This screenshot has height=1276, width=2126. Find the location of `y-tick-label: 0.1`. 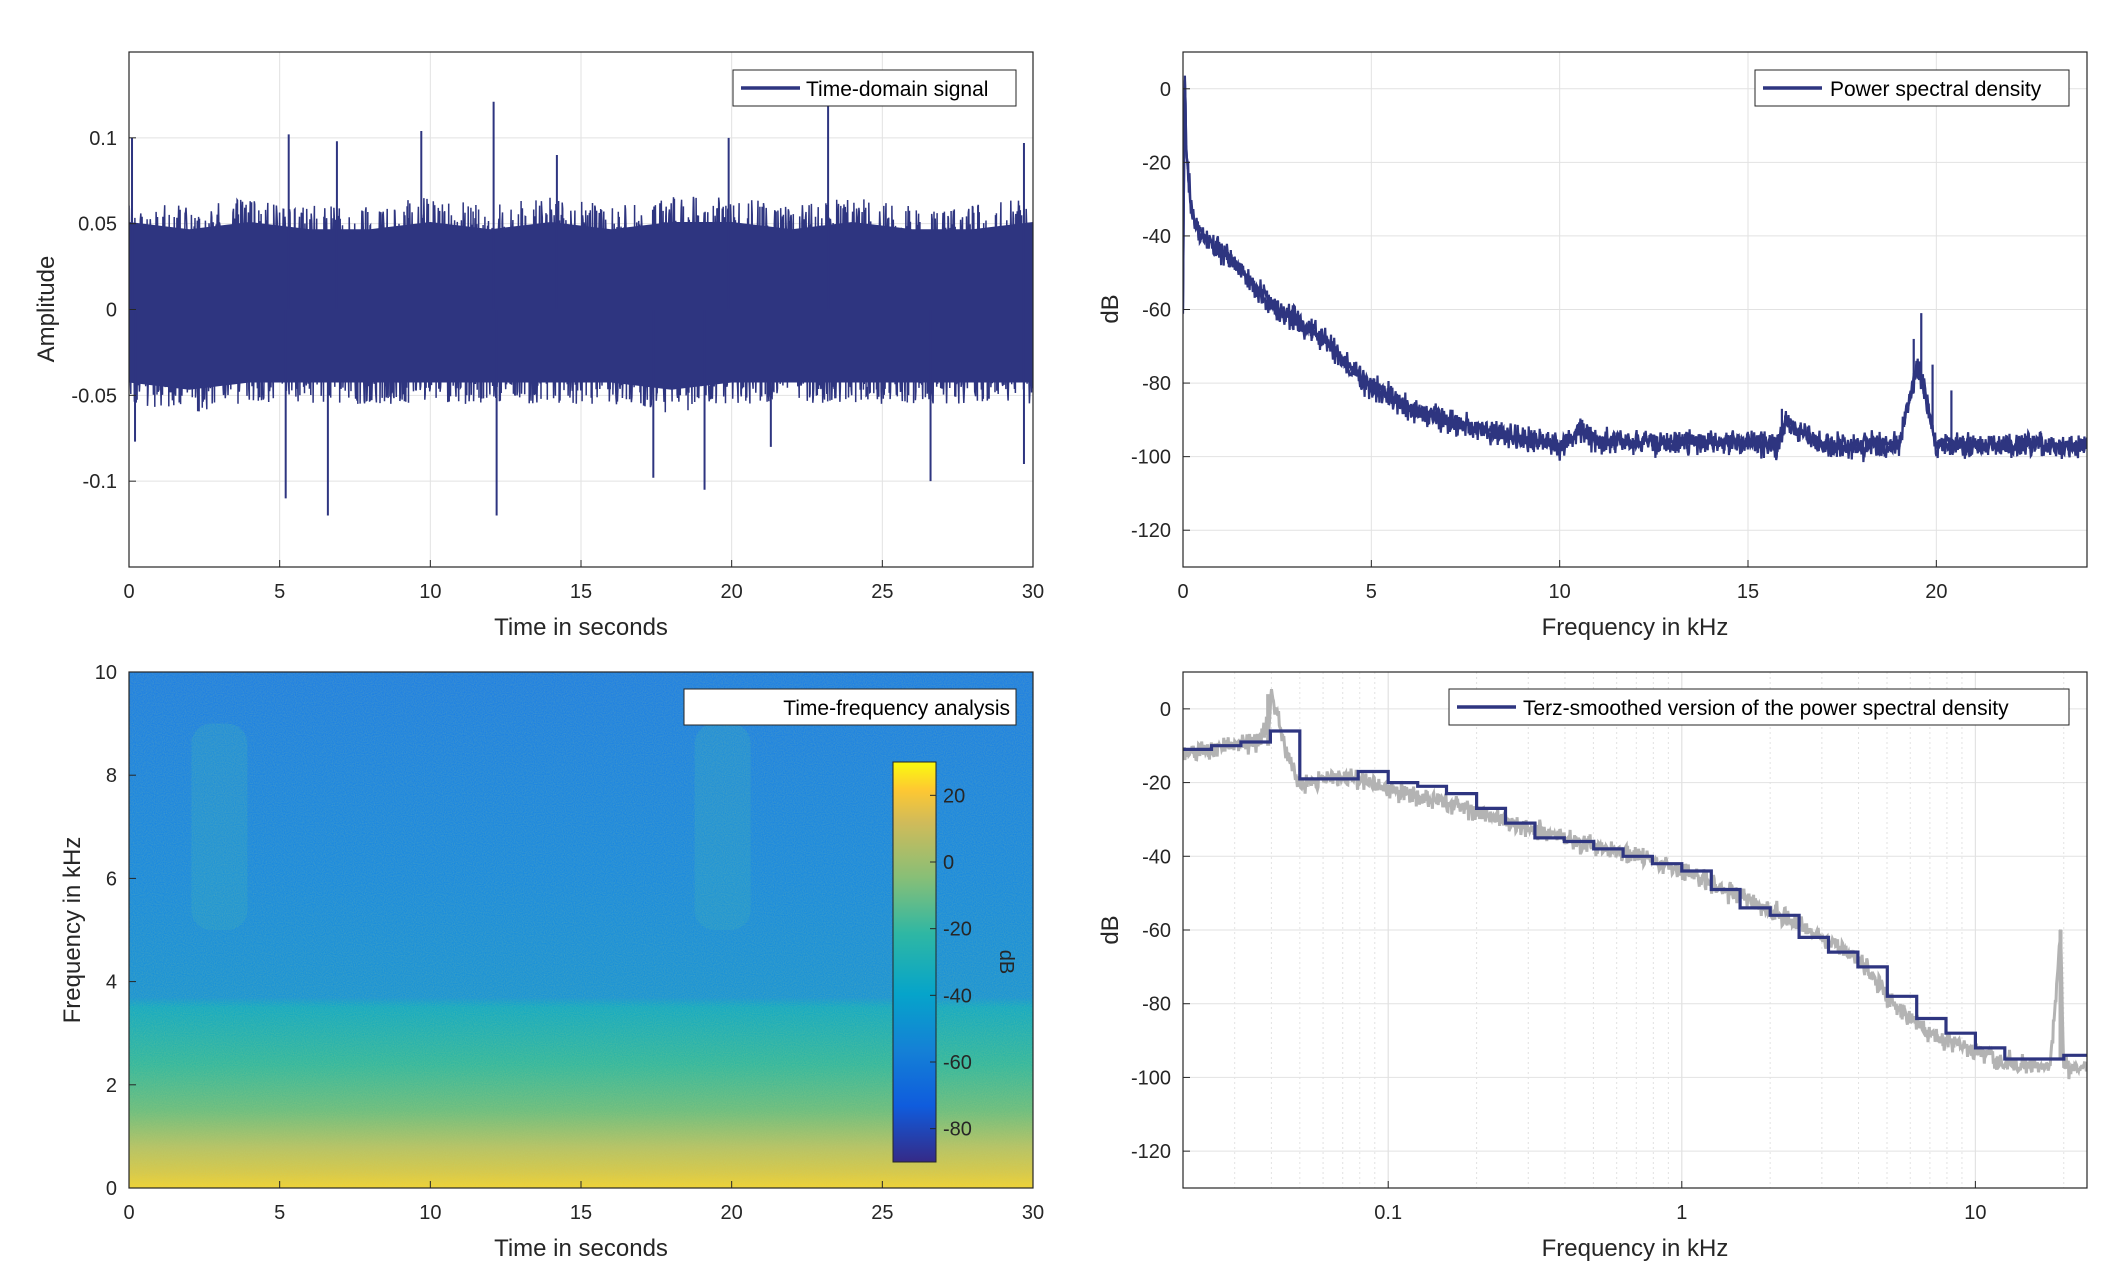

y-tick-label: 0.1 is located at coordinates (103, 139).